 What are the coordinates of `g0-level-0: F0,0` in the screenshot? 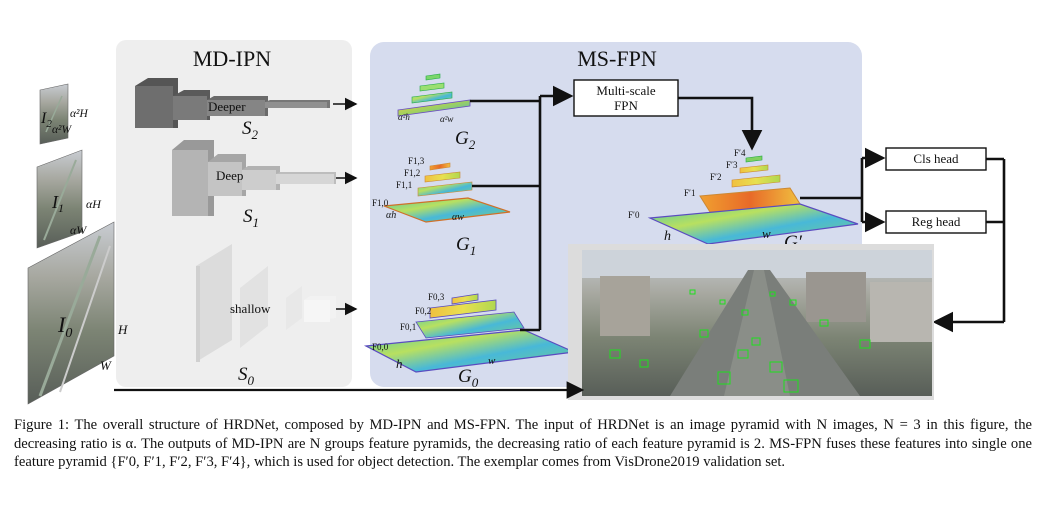 It's located at (380, 347).